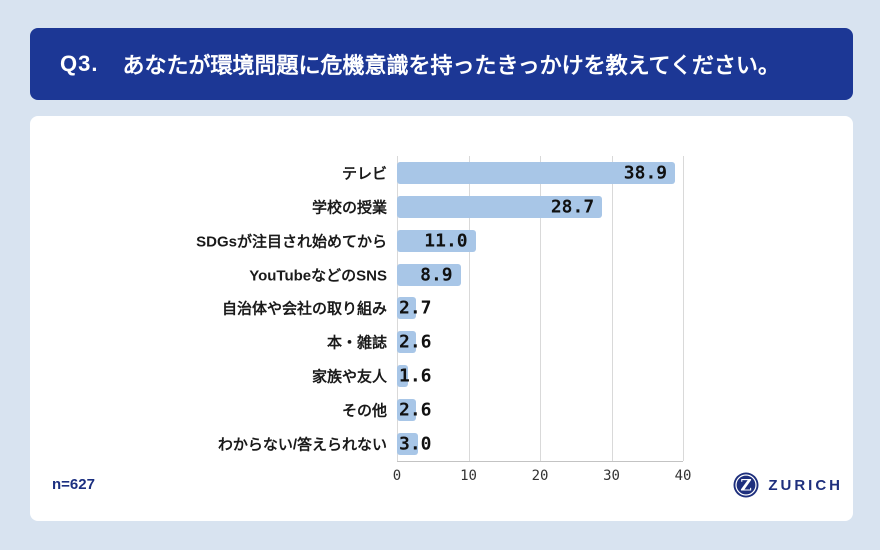 Image resolution: width=880 pixels, height=550 pixels. What do you see at coordinates (73, 484) in the screenshot?
I see `sample-size-label: n=627` at bounding box center [73, 484].